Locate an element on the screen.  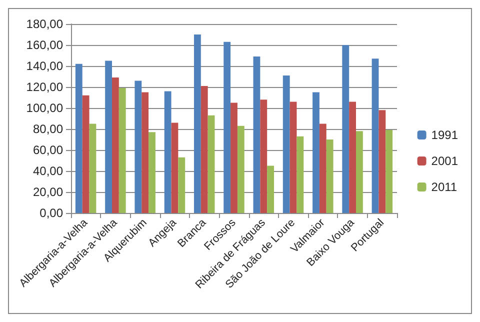
y-tick-label: 20,00 is located at coordinates (48, 192).